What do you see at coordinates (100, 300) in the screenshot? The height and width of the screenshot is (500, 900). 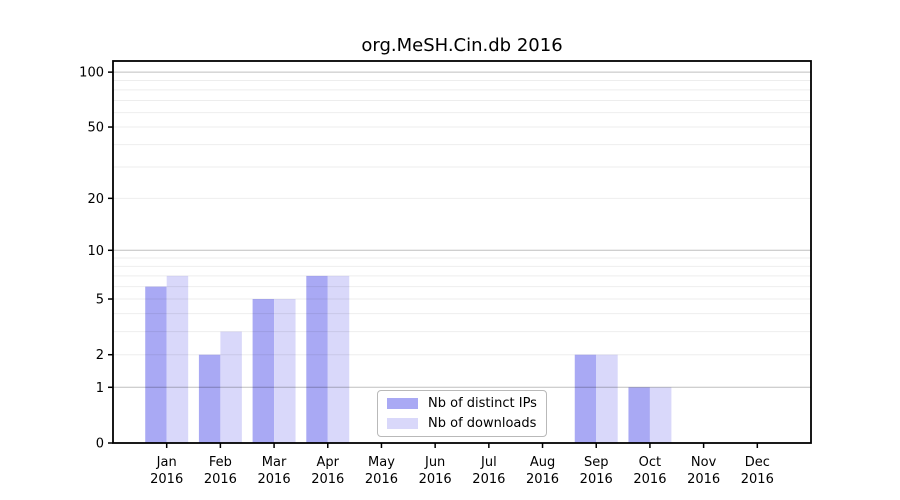 I see `y-tick-label: 5` at bounding box center [100, 300].